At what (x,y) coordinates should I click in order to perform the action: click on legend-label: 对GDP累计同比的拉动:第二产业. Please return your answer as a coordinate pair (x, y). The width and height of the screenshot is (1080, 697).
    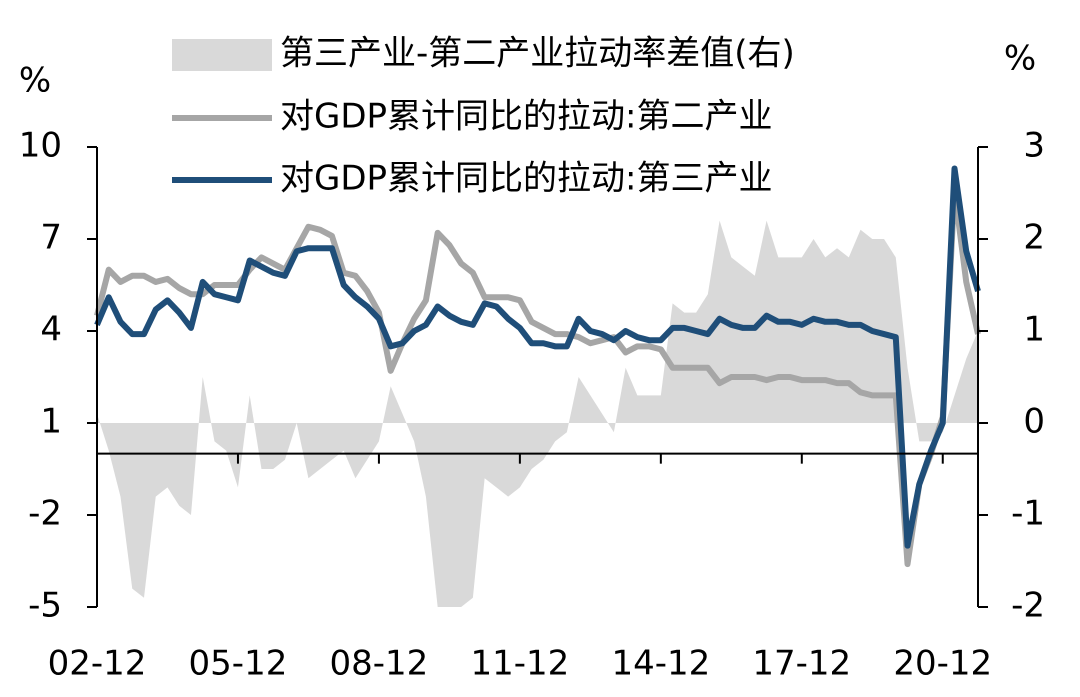
    Looking at the image, I should click on (526, 117).